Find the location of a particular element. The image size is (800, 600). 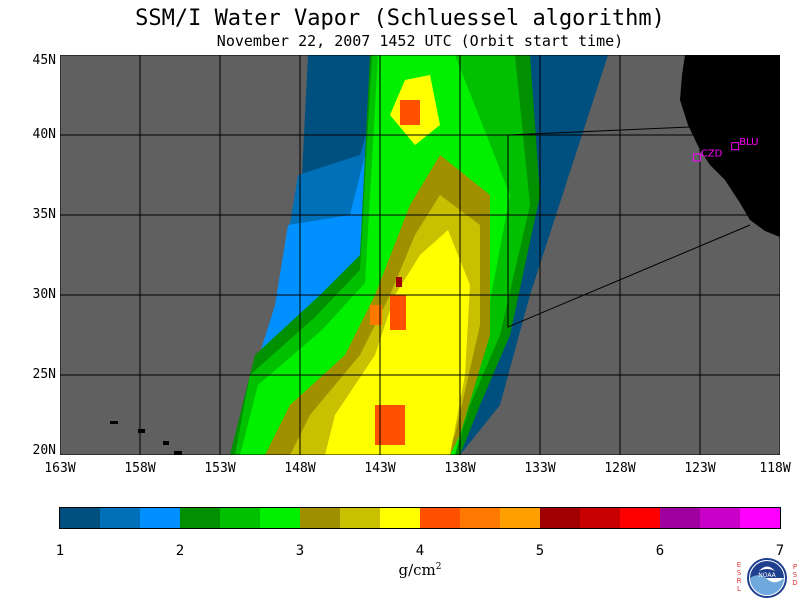

colorbar-tick-1: 1 is located at coordinates (60, 551).